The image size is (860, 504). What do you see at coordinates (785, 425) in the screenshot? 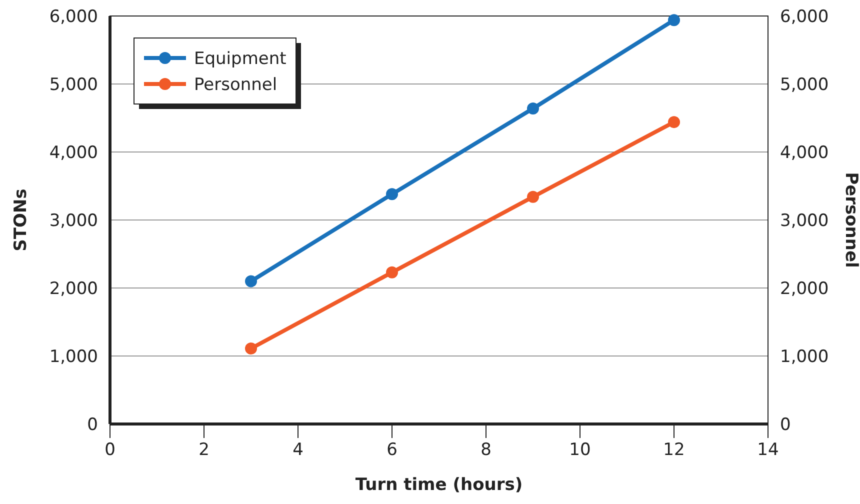
I see `y2-tick-label: 0` at bounding box center [785, 425].